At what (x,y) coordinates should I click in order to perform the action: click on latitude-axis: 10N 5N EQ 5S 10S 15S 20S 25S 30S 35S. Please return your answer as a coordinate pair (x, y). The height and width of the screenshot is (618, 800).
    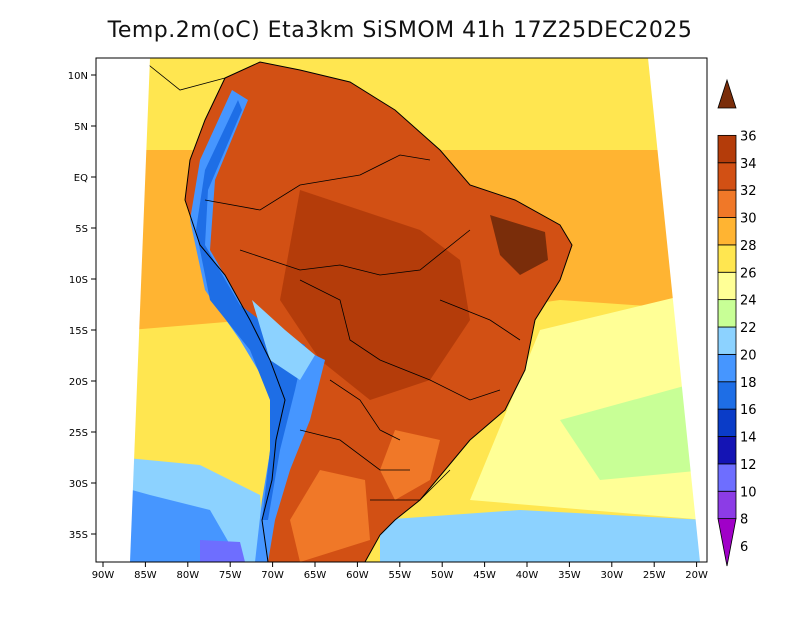
    Looking at the image, I should click on (82, 306).